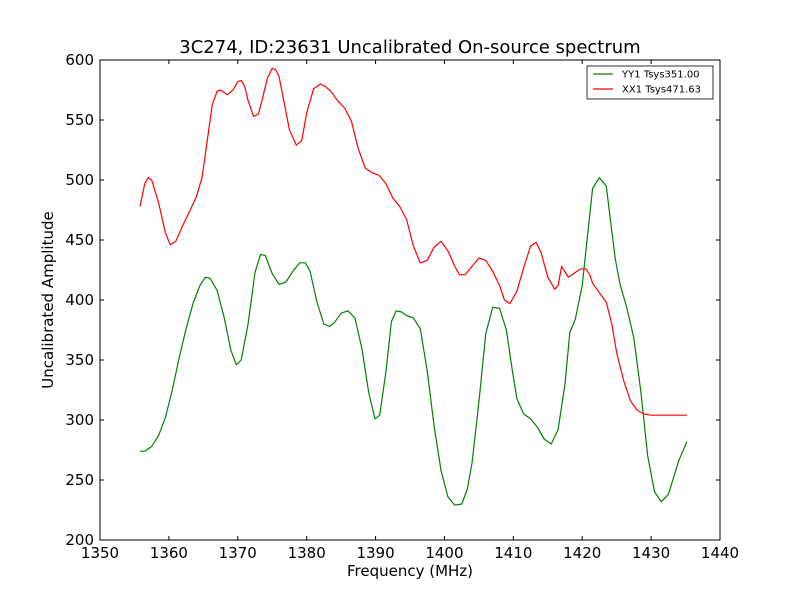 This screenshot has height=600, width=800. What do you see at coordinates (79, 420) in the screenshot?
I see `y-tick-label: 300` at bounding box center [79, 420].